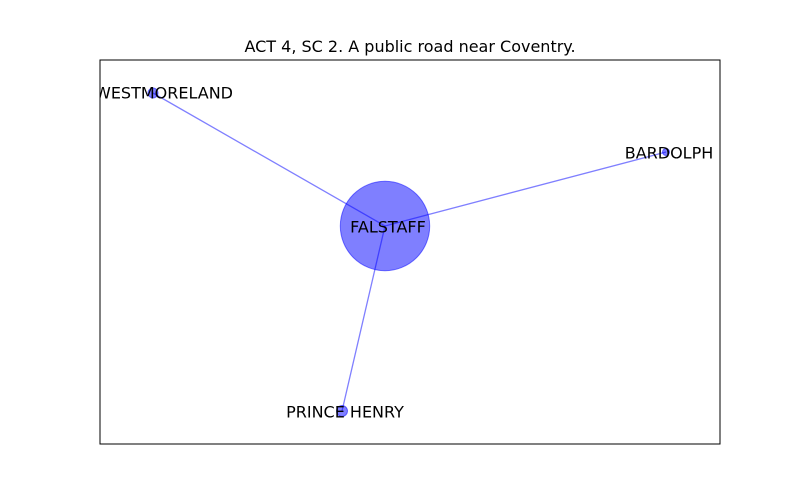  Describe the element at coordinates (164, 93) in the screenshot. I see `node-label-westmoreland: WESTMORELAND` at that location.